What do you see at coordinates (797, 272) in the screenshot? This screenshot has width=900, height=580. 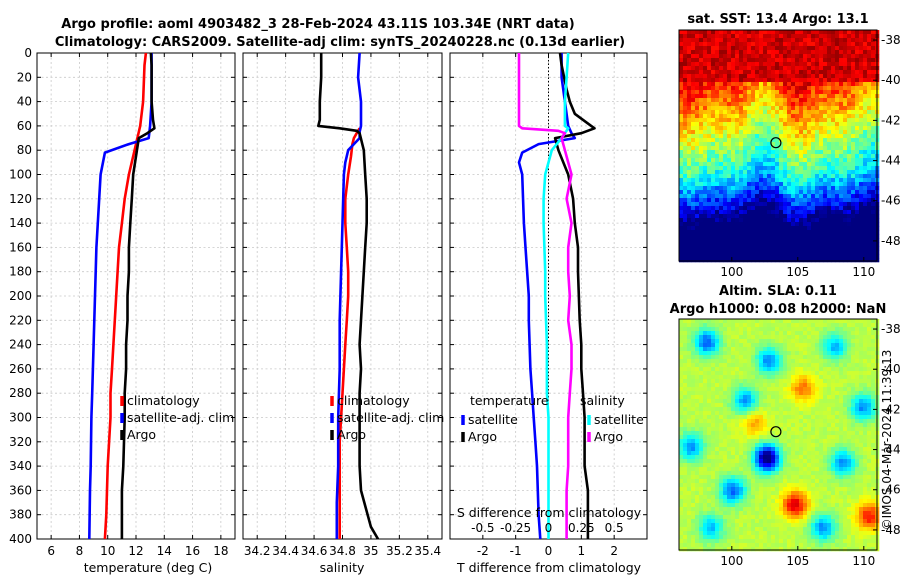 I see `map-lon-tick-label: 105` at bounding box center [797, 272].